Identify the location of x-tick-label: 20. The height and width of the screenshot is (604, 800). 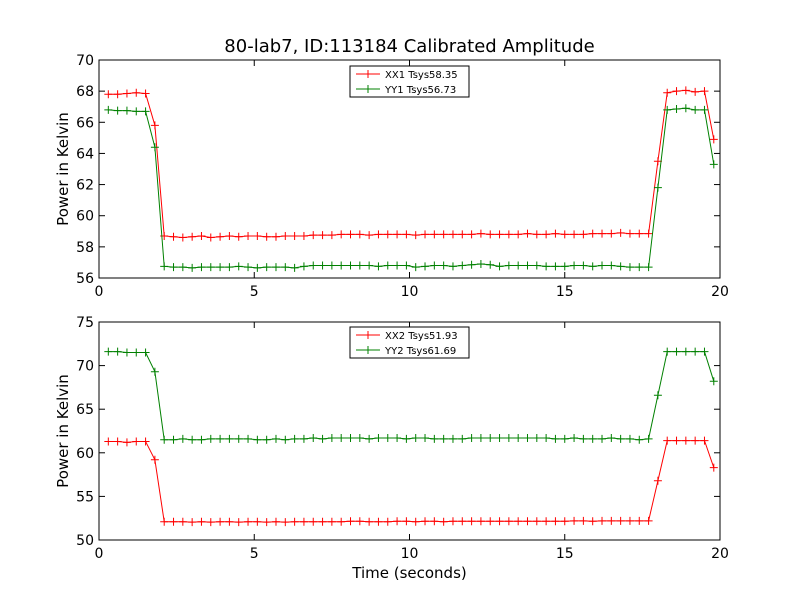
(720, 292).